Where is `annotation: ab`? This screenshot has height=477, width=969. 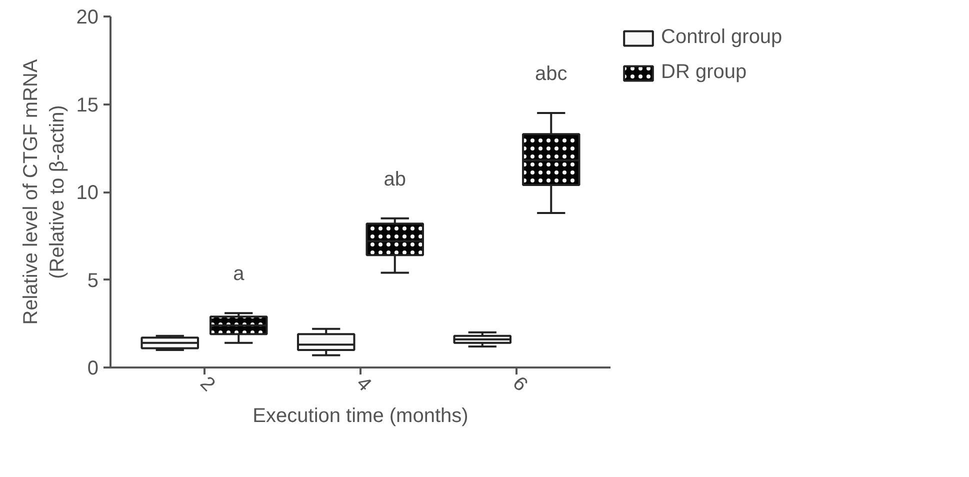 annotation: ab is located at coordinates (395, 179).